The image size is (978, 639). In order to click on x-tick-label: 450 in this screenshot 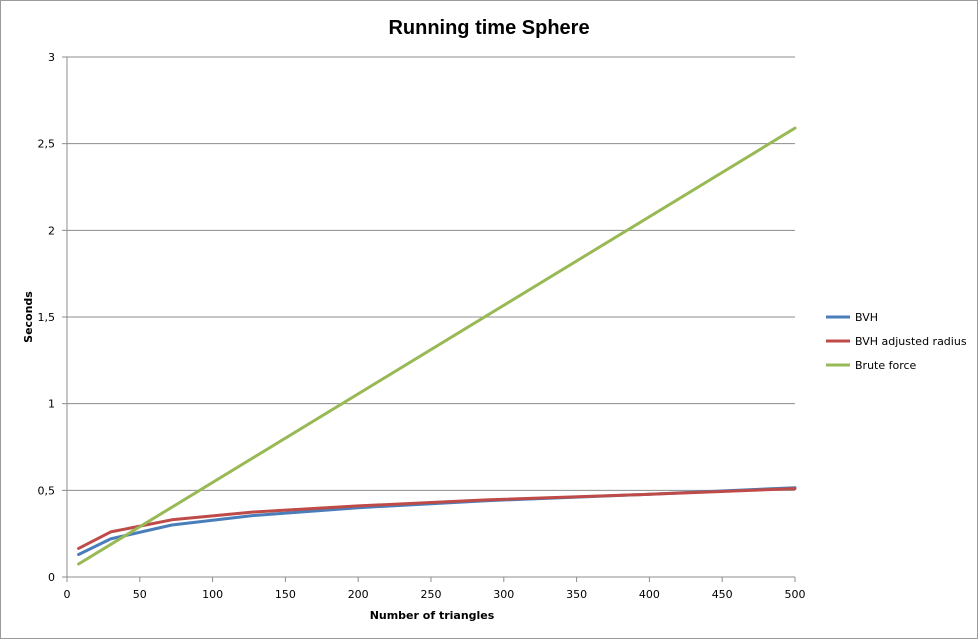, I will do `click(722, 594)`.